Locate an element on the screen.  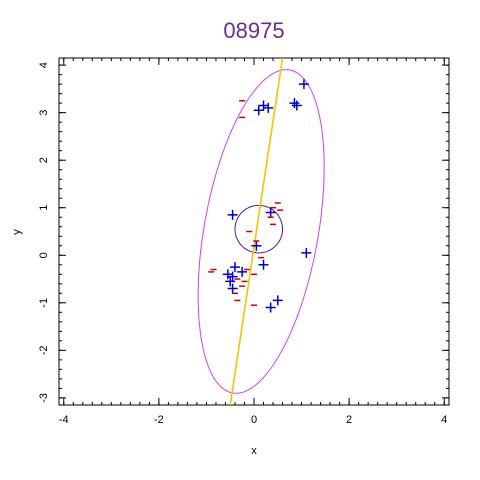
y-tick-label: 4 is located at coordinates (44, 65).